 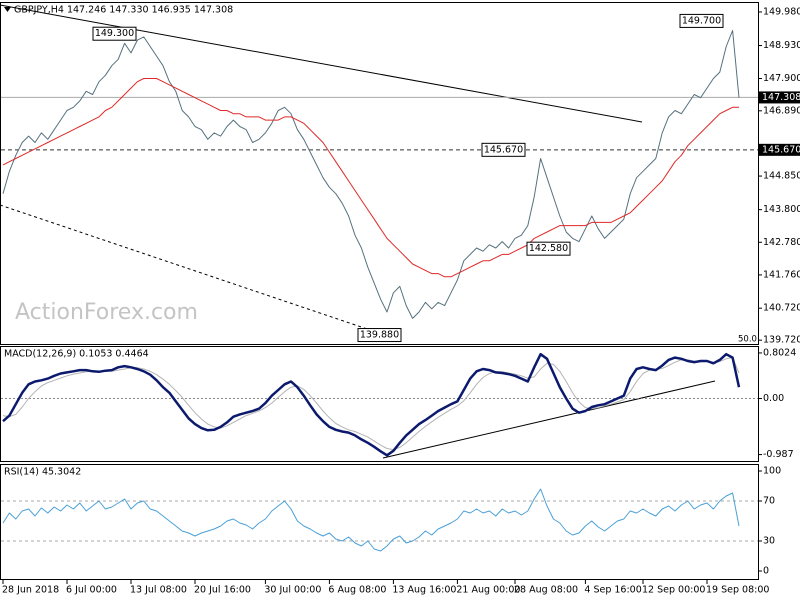 I want to click on x-tick-label: 20 Jul 16:00, so click(x=222, y=590).